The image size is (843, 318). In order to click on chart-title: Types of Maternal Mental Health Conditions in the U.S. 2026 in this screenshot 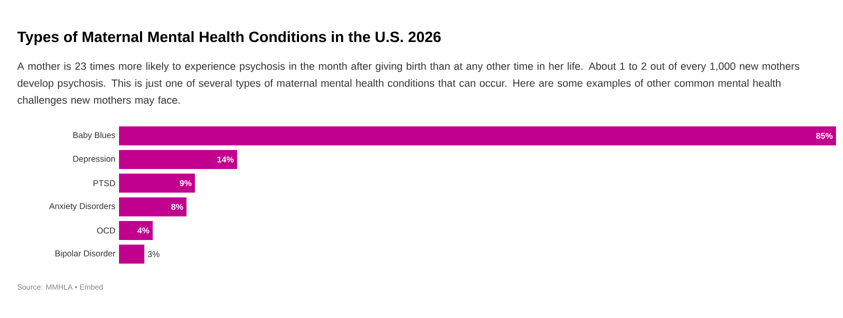, I will do `click(229, 38)`.